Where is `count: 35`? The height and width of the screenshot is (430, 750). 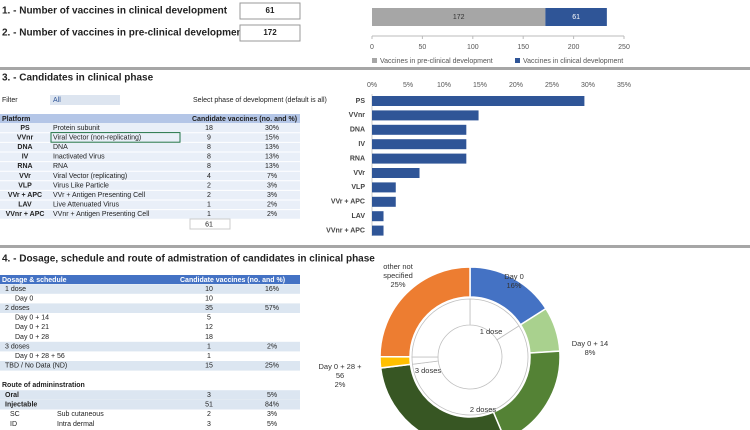 count: 35 is located at coordinates (209, 308).